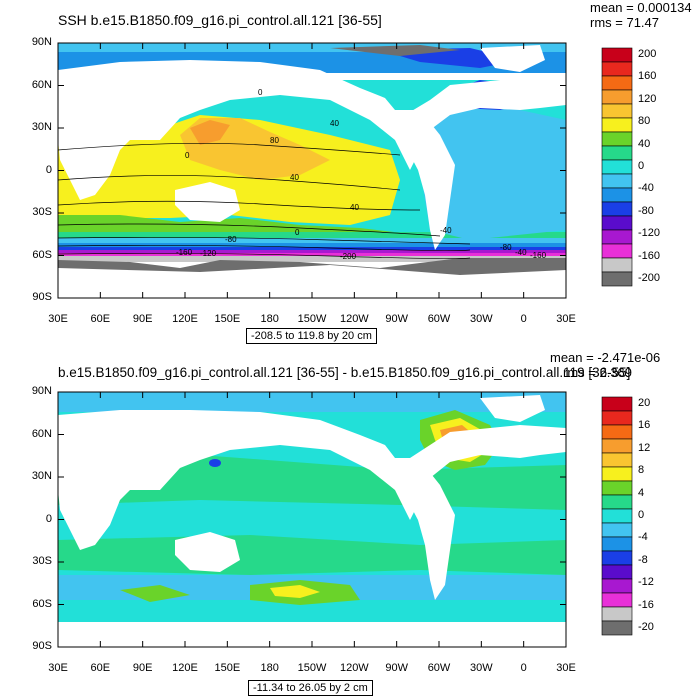 Image resolution: width=700 pixels, height=700 pixels. I want to click on panel2-lat-tick: 0, so click(48, 518).